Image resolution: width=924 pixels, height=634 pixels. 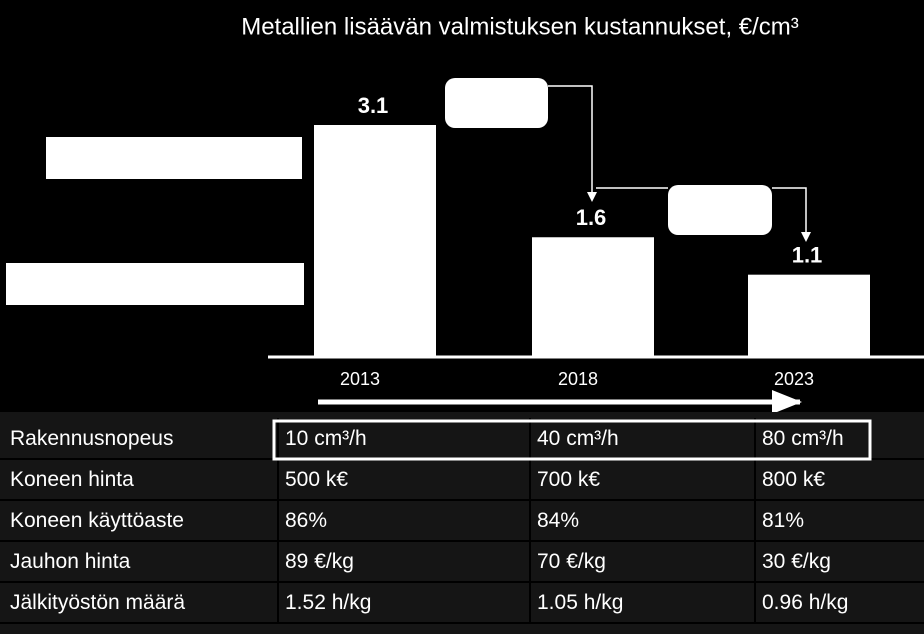 I want to click on table-cell: 70 €/kg, so click(x=571, y=561).